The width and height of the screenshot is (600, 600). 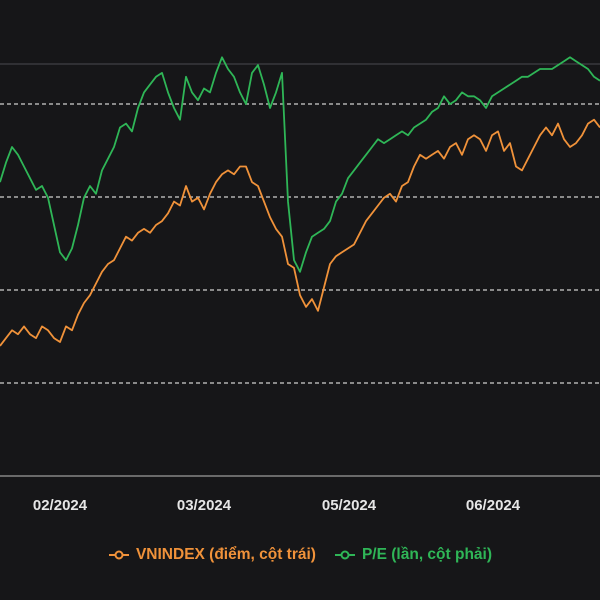 What do you see at coordinates (349, 505) in the screenshot?
I see `x-tick-label: 05/2024` at bounding box center [349, 505].